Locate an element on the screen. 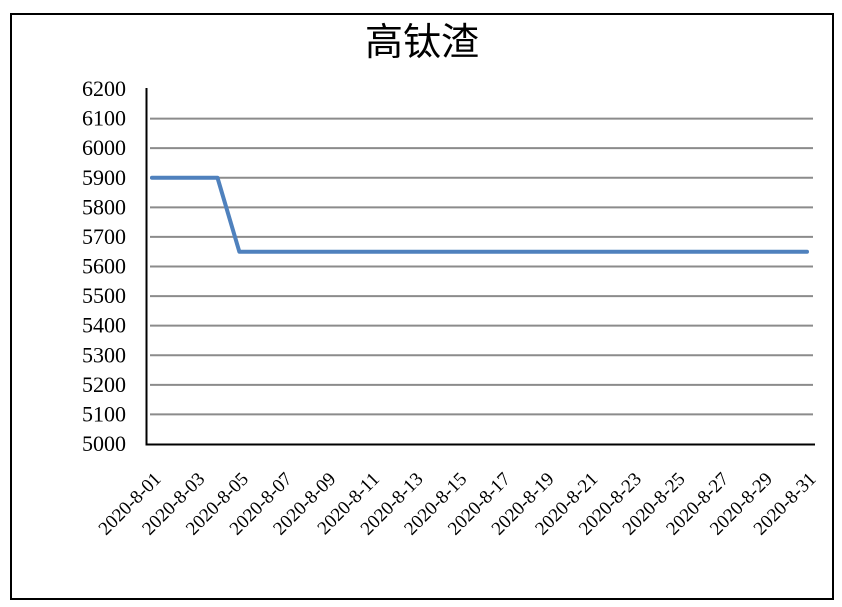 Image resolution: width=842 pixels, height=607 pixels. chart-title: 高钛渣 is located at coordinates (421, 43).